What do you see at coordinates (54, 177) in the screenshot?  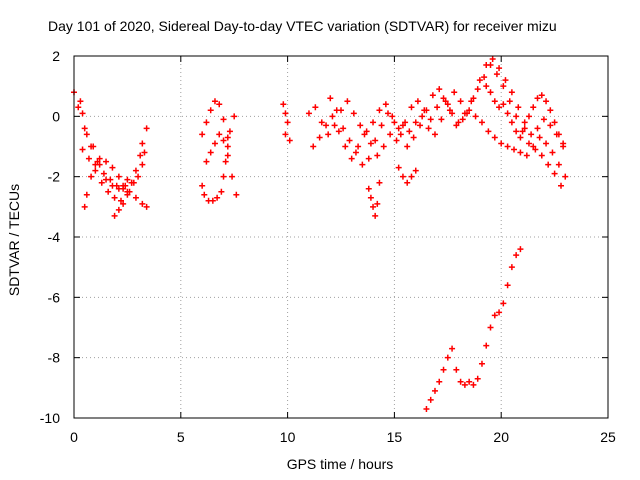 I see `y-tick-label: -2` at bounding box center [54, 177].